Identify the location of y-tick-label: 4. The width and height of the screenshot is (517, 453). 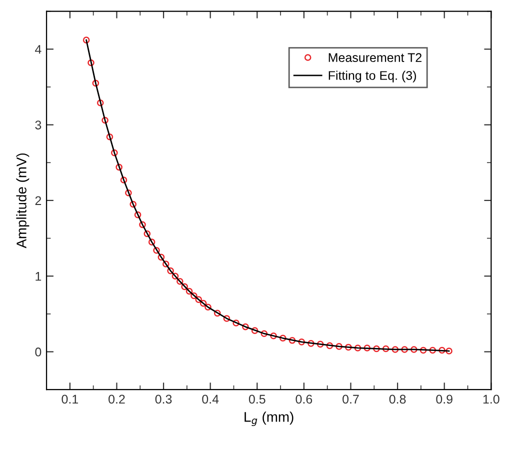
(38, 49).